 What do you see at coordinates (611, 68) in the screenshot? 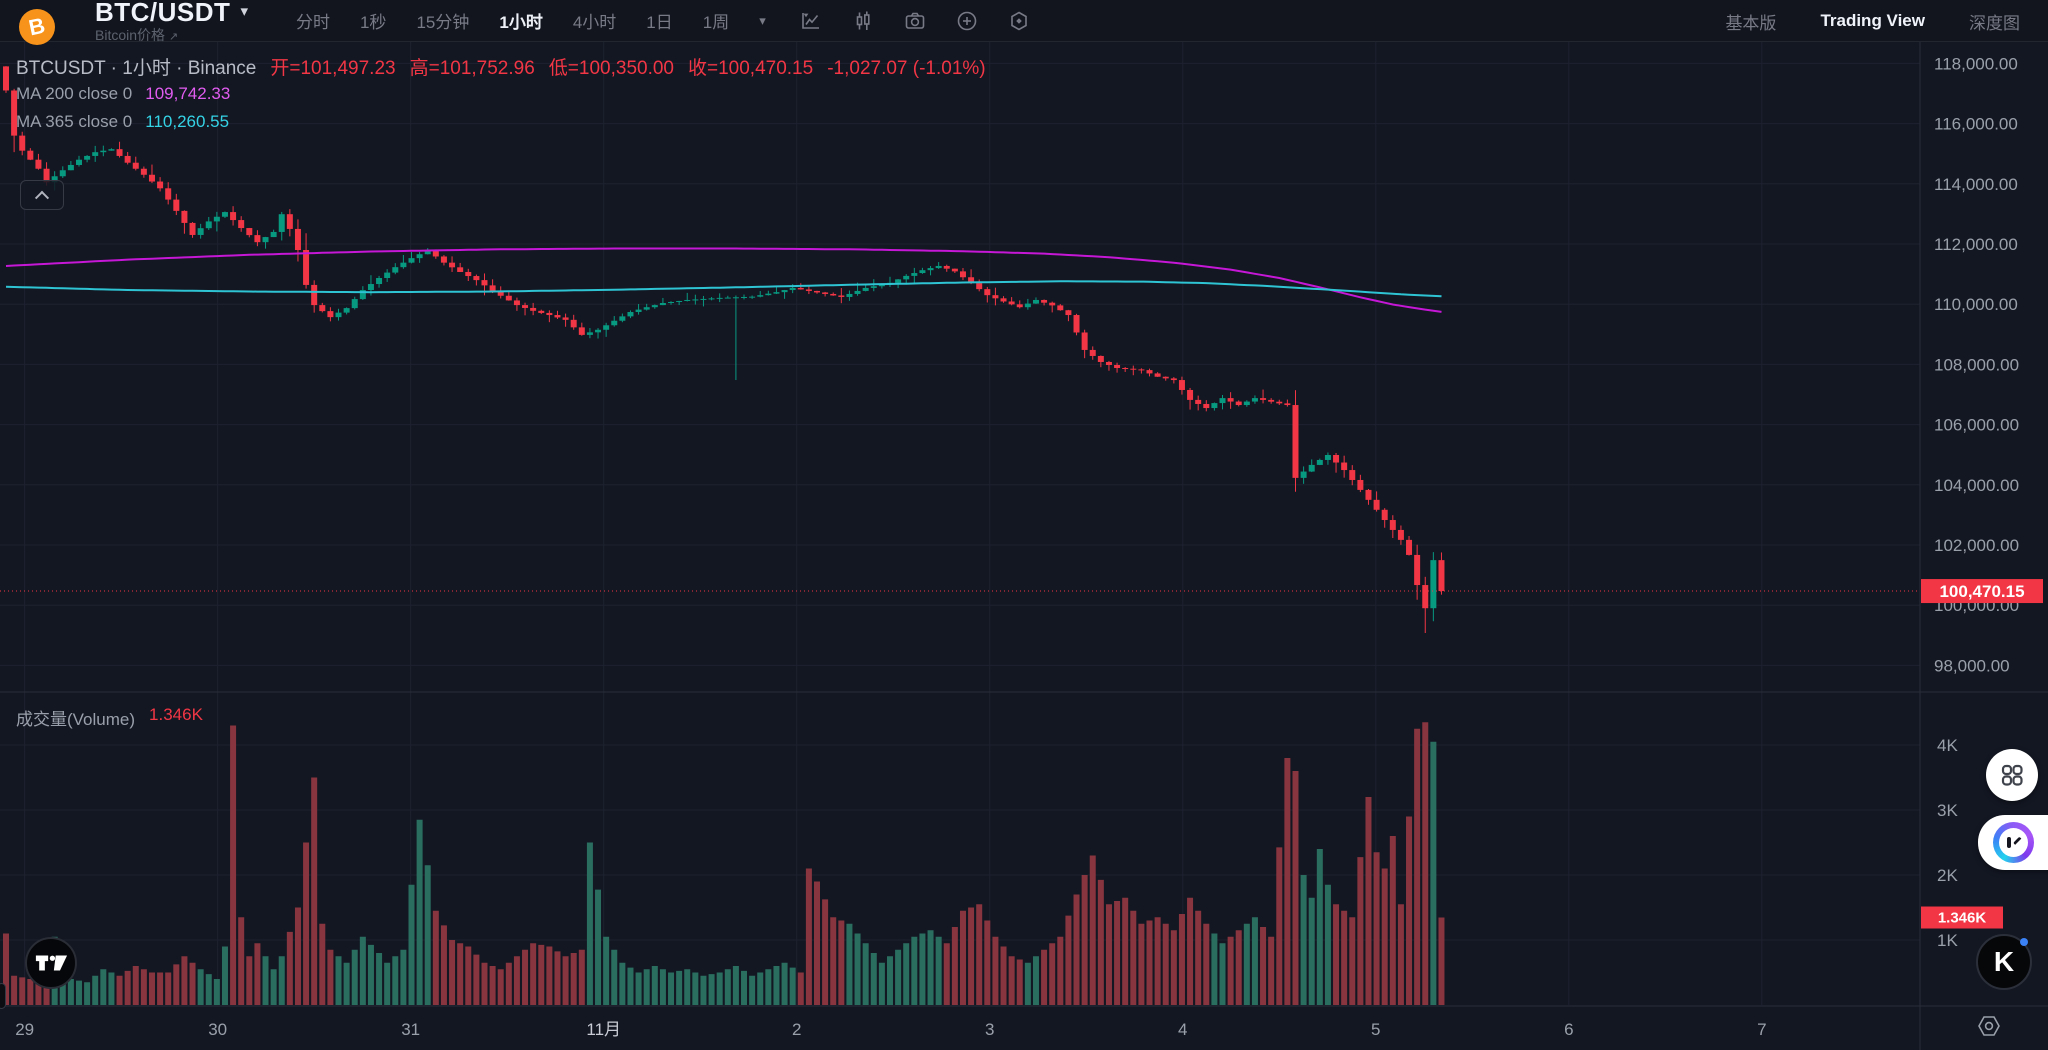
I see `legend-low: 低=100,350.00` at bounding box center [611, 68].